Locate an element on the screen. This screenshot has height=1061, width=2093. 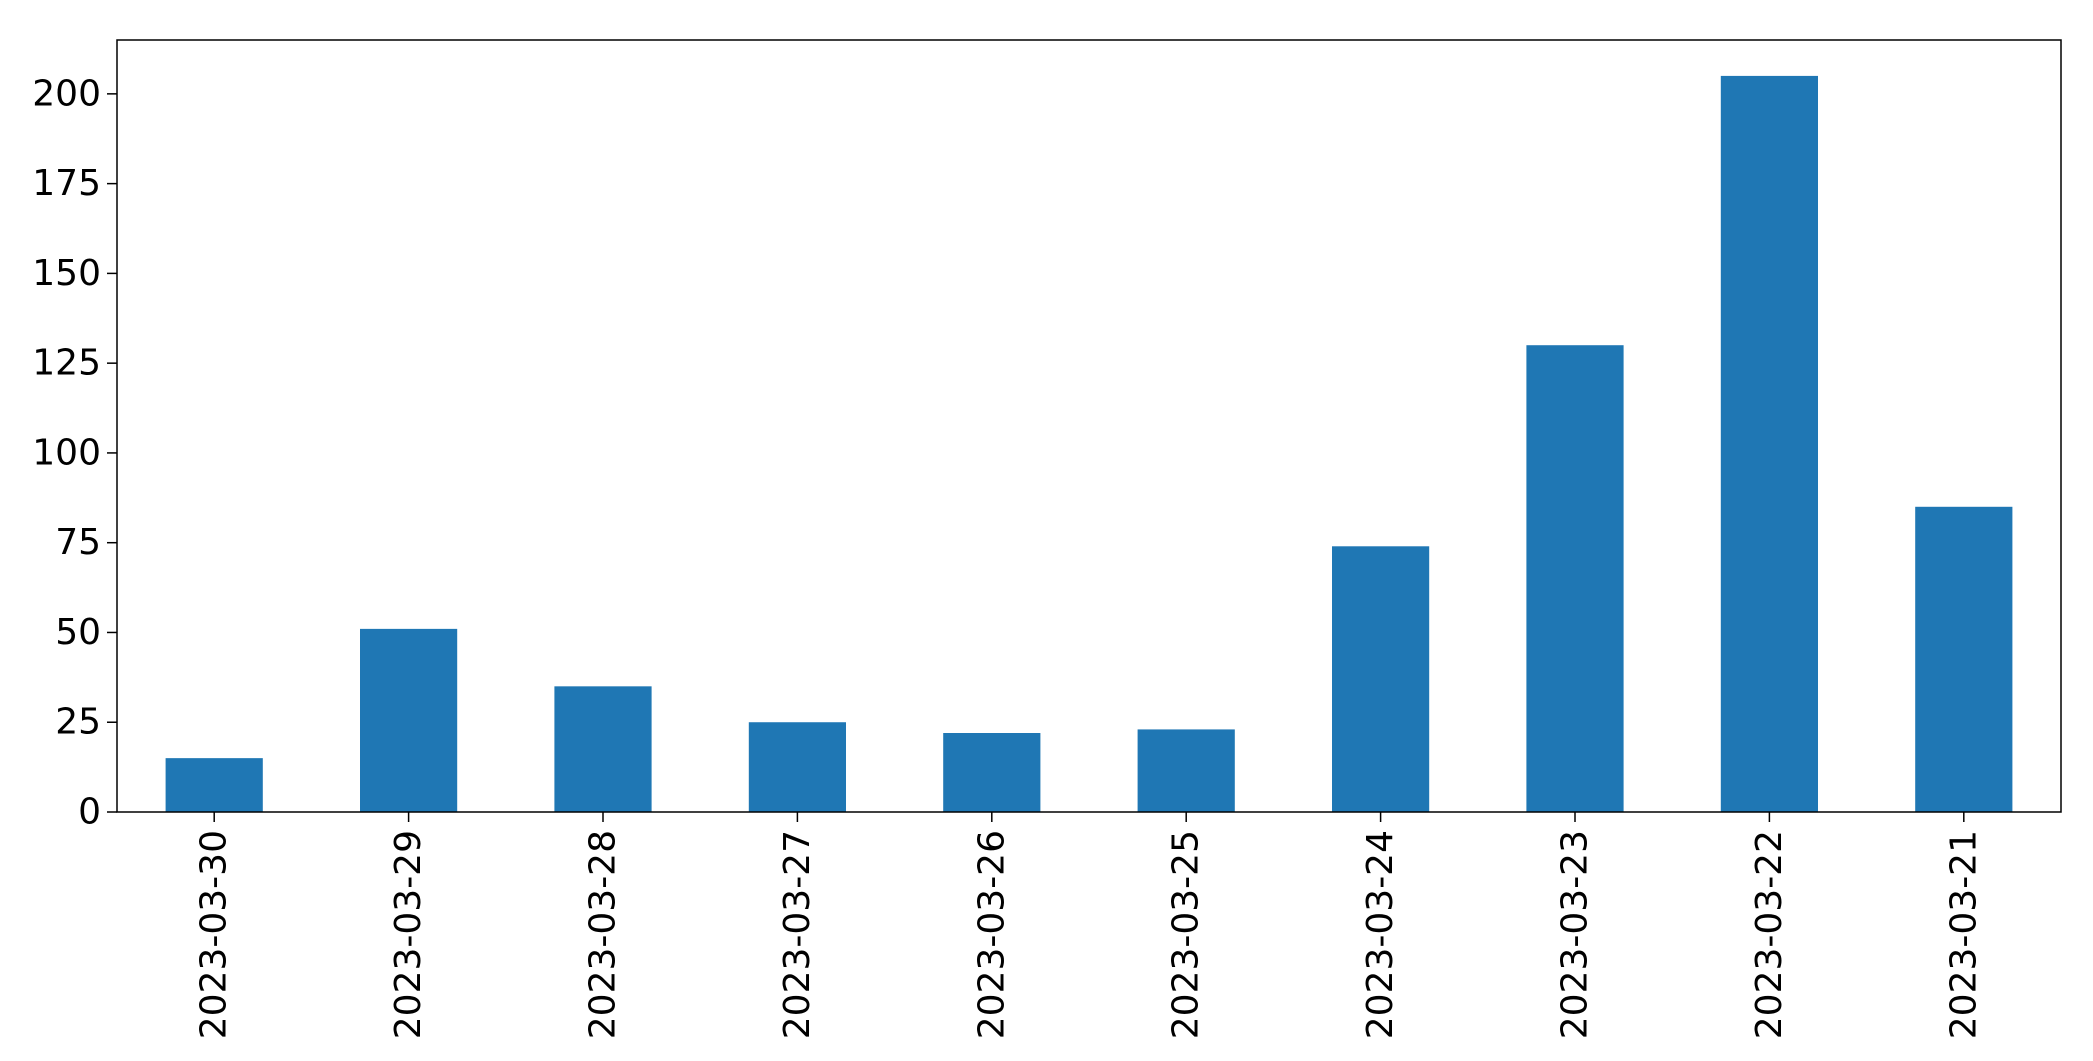
y-tick-label: 0 is located at coordinates (89, 812).